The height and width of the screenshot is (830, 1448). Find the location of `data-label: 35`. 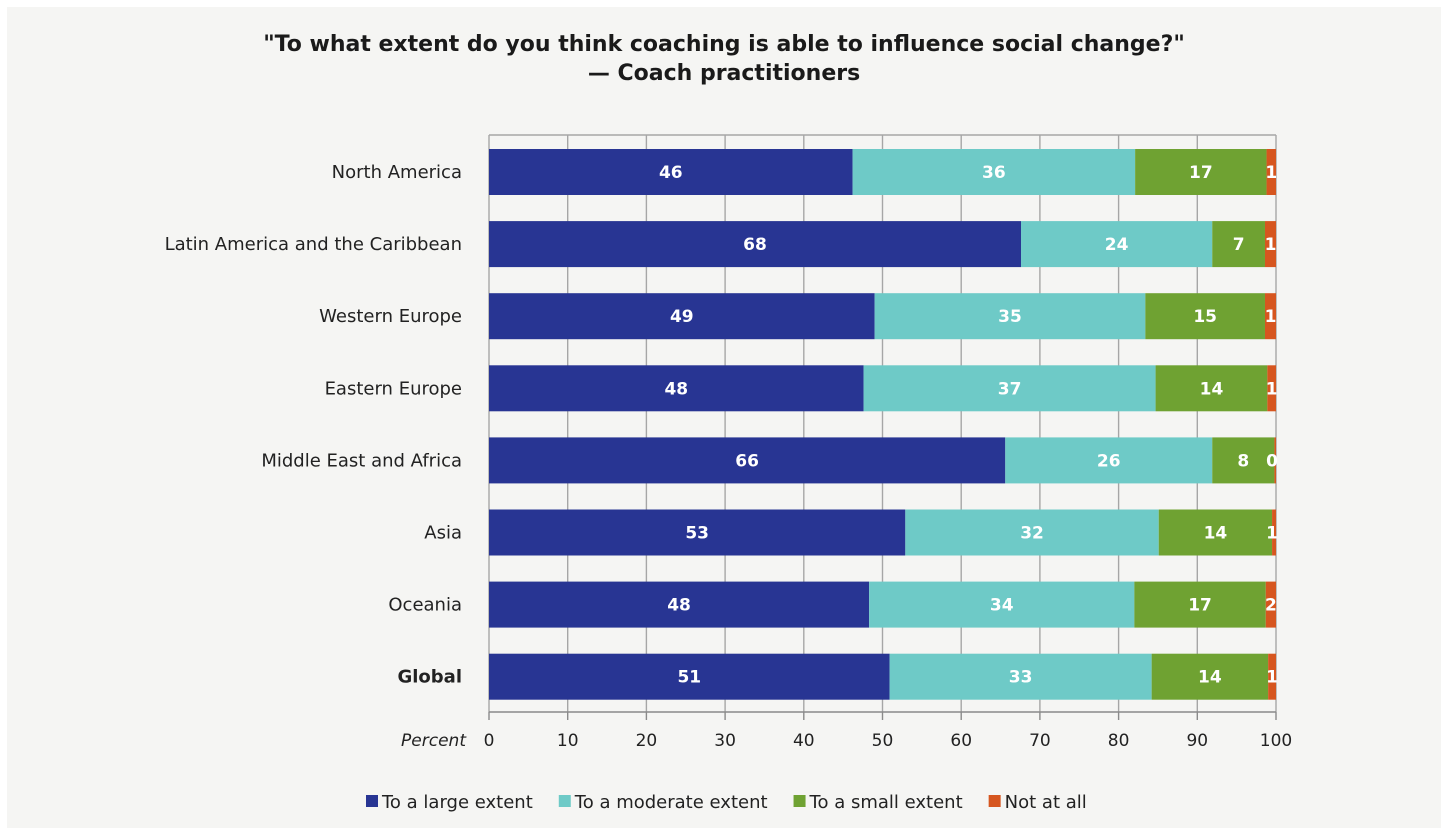

data-label: 35 is located at coordinates (1010, 317).